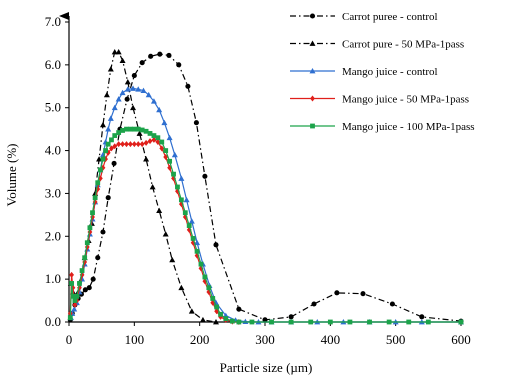 Image resolution: width=526 pixels, height=376 pixels. I want to click on y-tick-label: 0.0, so click(53, 321).